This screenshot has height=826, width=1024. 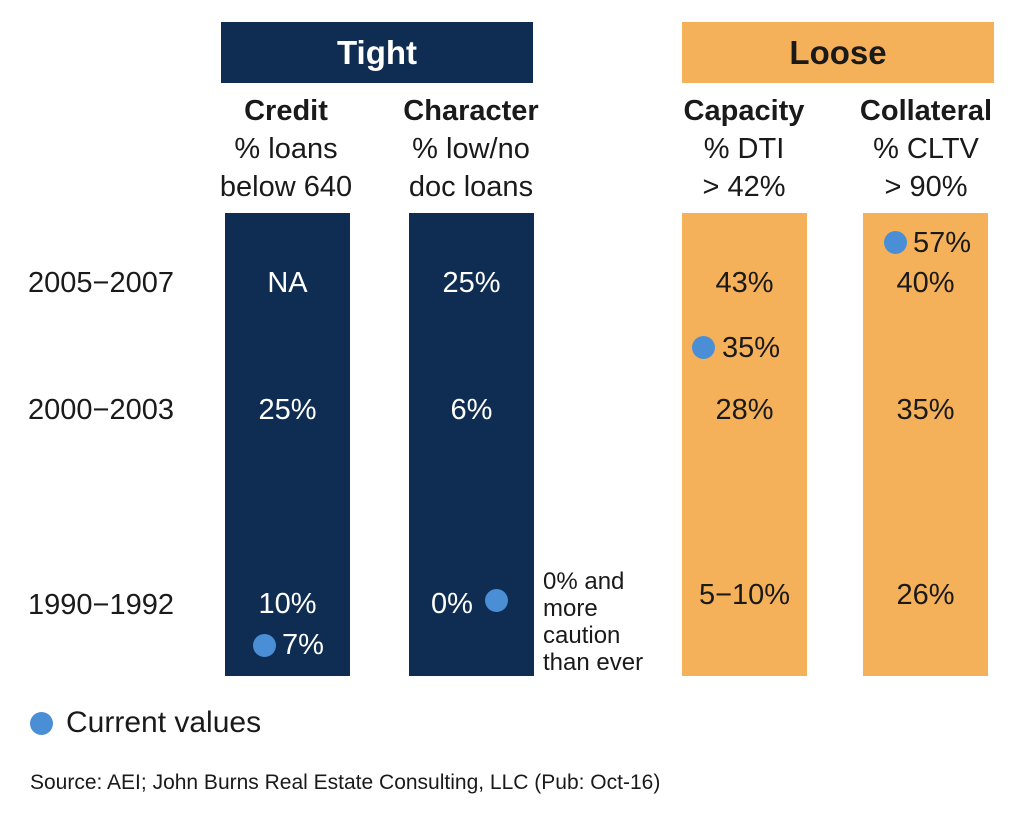 I want to click on column-subtitle: % low/no, so click(x=471, y=149).